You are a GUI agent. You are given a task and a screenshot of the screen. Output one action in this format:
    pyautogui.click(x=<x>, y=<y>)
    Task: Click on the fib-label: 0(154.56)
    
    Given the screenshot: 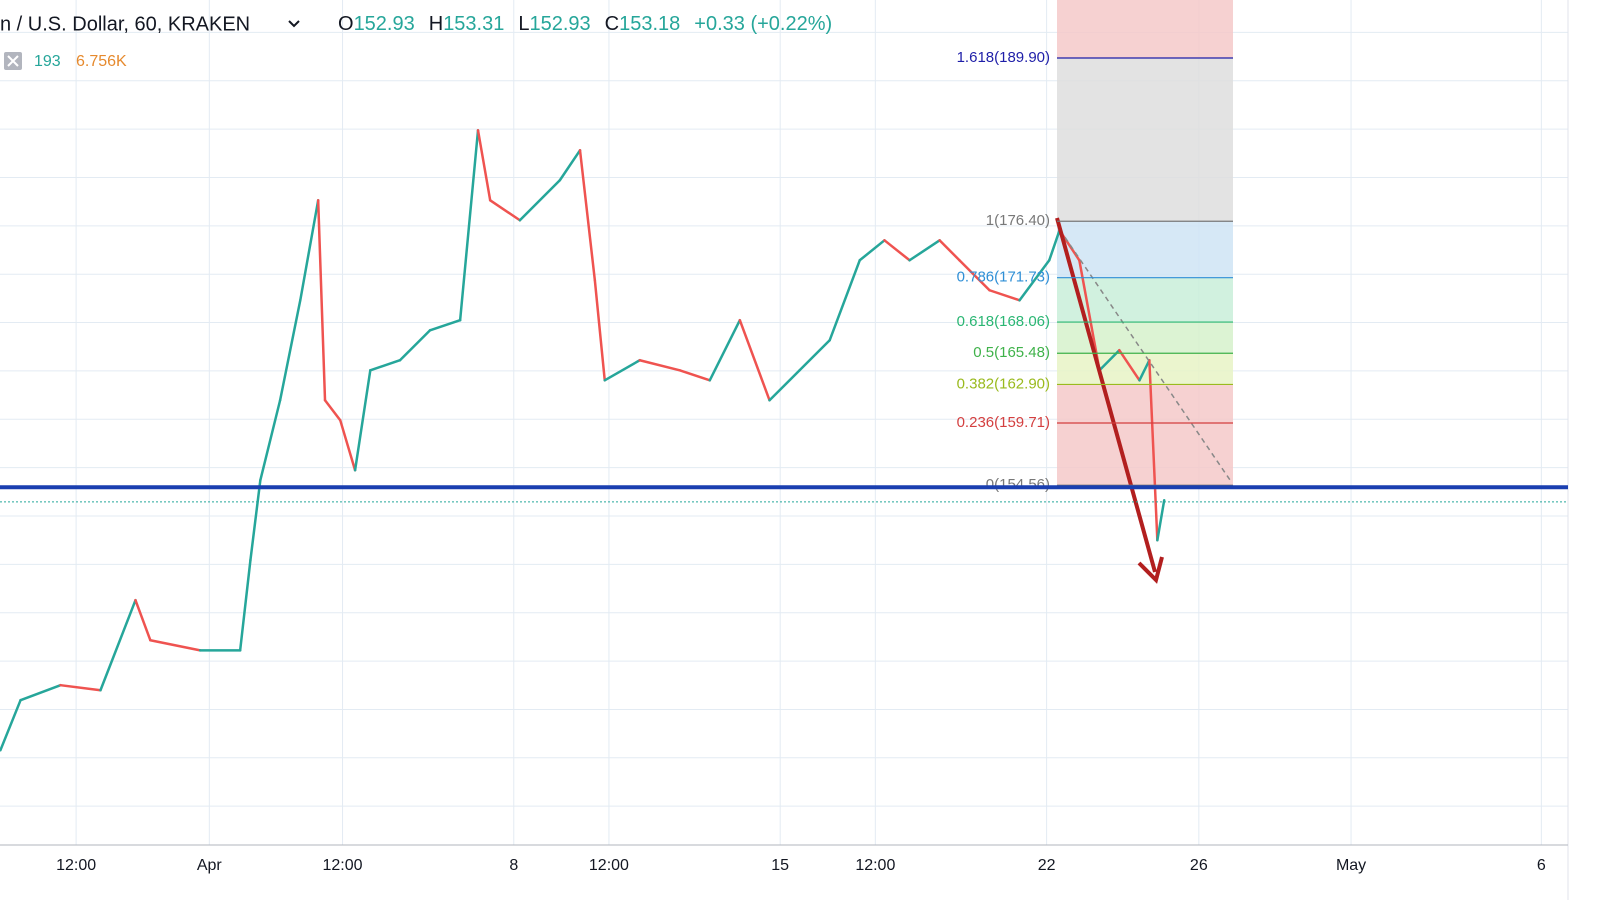 What is the action you would take?
    pyautogui.click(x=1018, y=484)
    